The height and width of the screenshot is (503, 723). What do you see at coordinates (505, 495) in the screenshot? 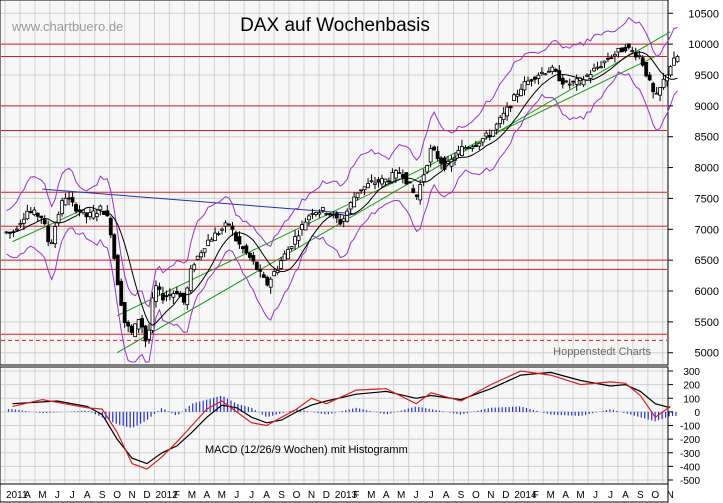
I see `x-axis-label: D` at bounding box center [505, 495].